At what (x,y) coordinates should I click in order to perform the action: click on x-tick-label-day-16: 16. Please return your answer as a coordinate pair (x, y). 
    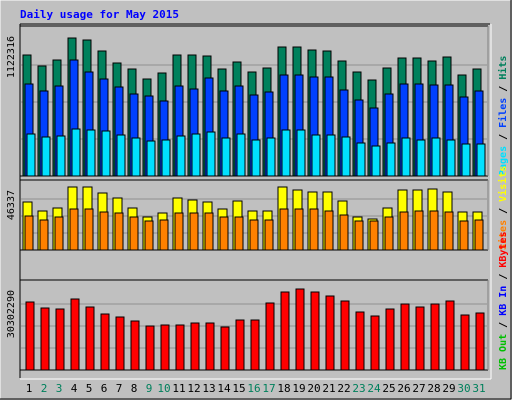
    Looking at the image, I should click on (253, 388).